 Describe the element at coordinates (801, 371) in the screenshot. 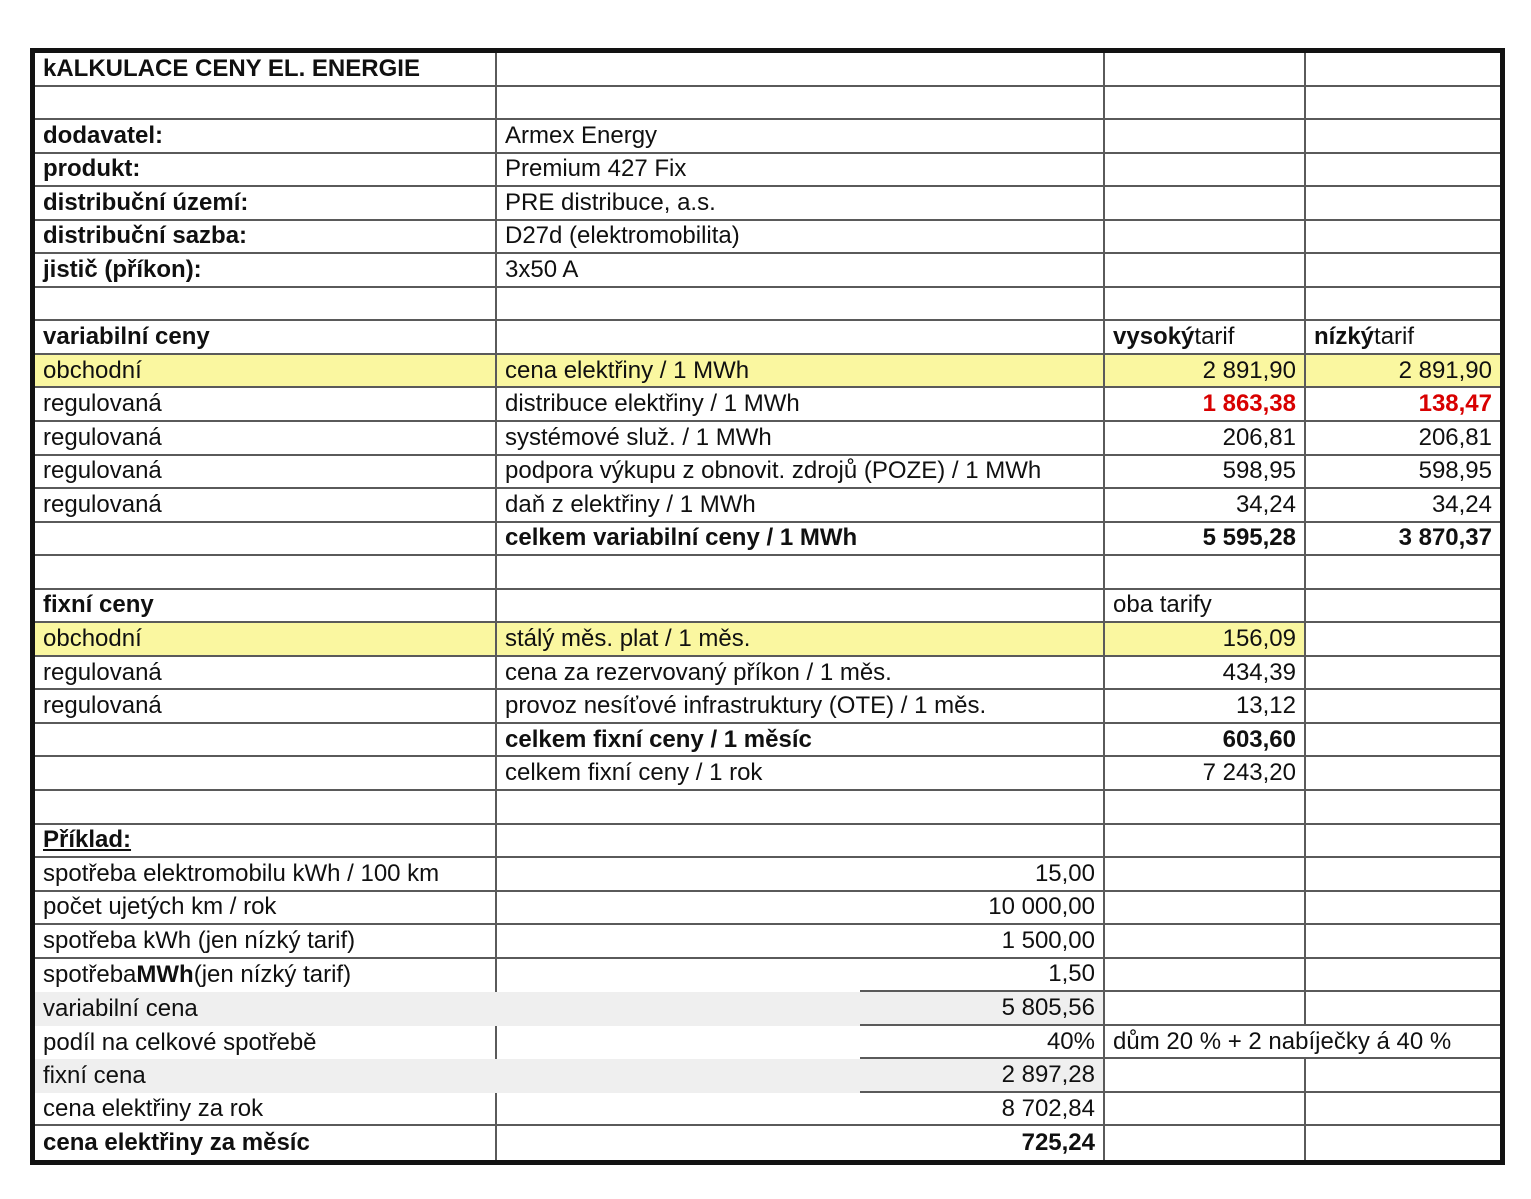

I see `row-desc: cena elektřiny / 1 MWh` at that location.